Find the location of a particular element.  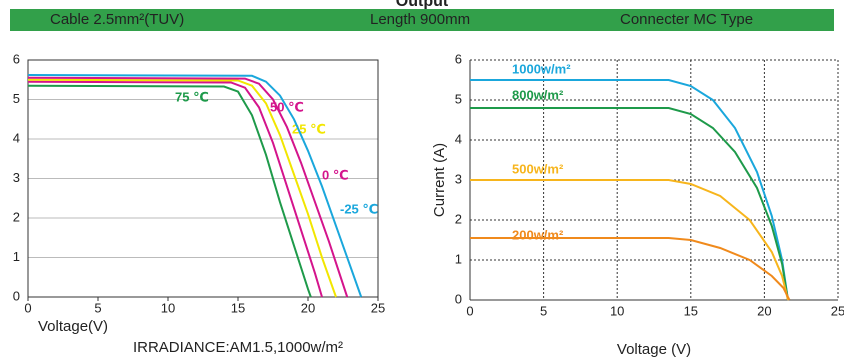

curve-label: 25 ℃ is located at coordinates (309, 128).